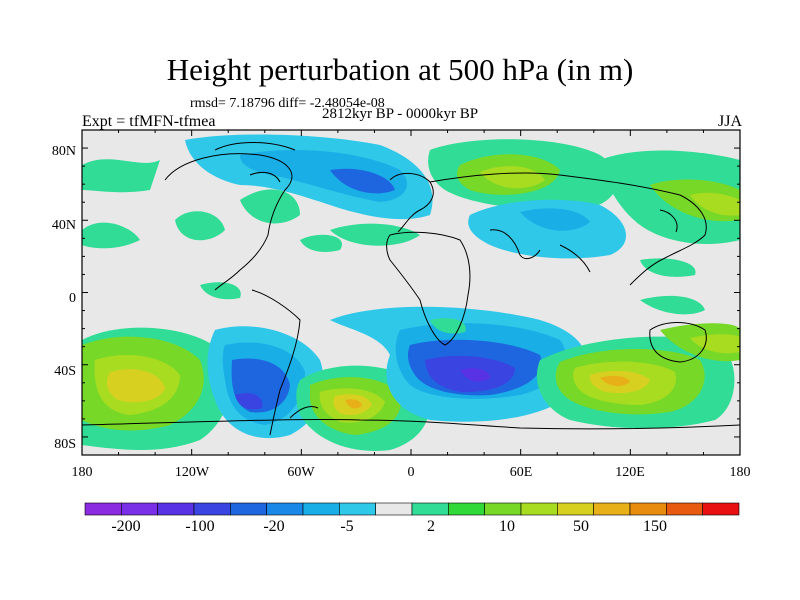  What do you see at coordinates (389, 526) in the screenshot?
I see `colorbar-labels: -200 -100 -20 -5 2 10 50 150` at bounding box center [389, 526].